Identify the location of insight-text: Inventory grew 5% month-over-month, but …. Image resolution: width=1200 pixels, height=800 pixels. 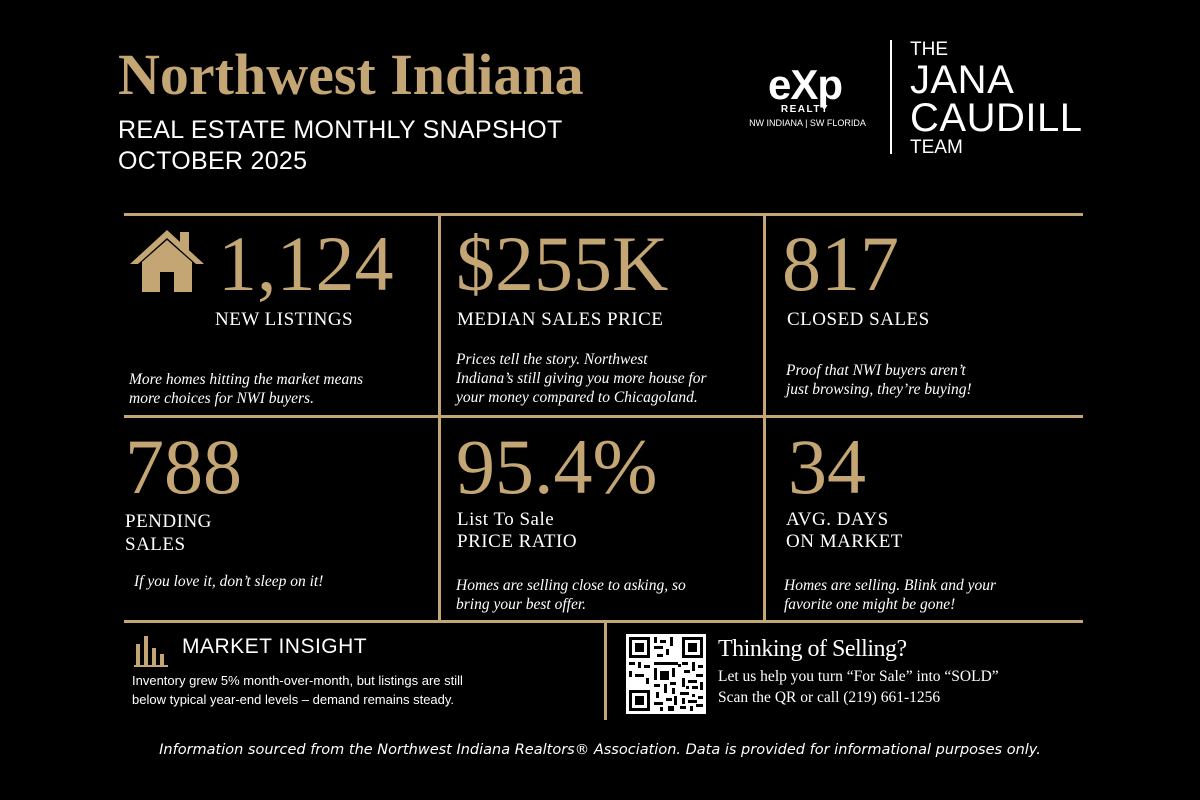
(297, 690).